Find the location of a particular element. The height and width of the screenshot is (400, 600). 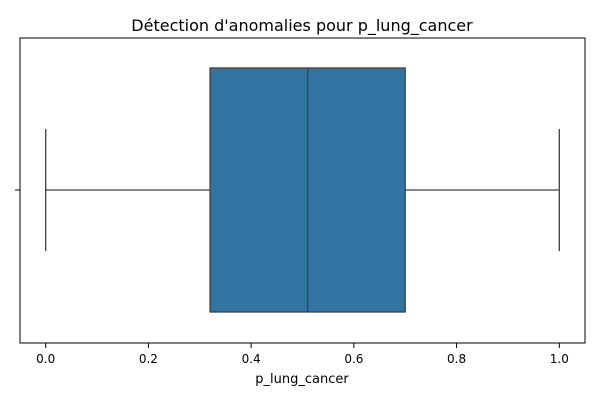

x-tick-label: 0.0 is located at coordinates (45, 359).